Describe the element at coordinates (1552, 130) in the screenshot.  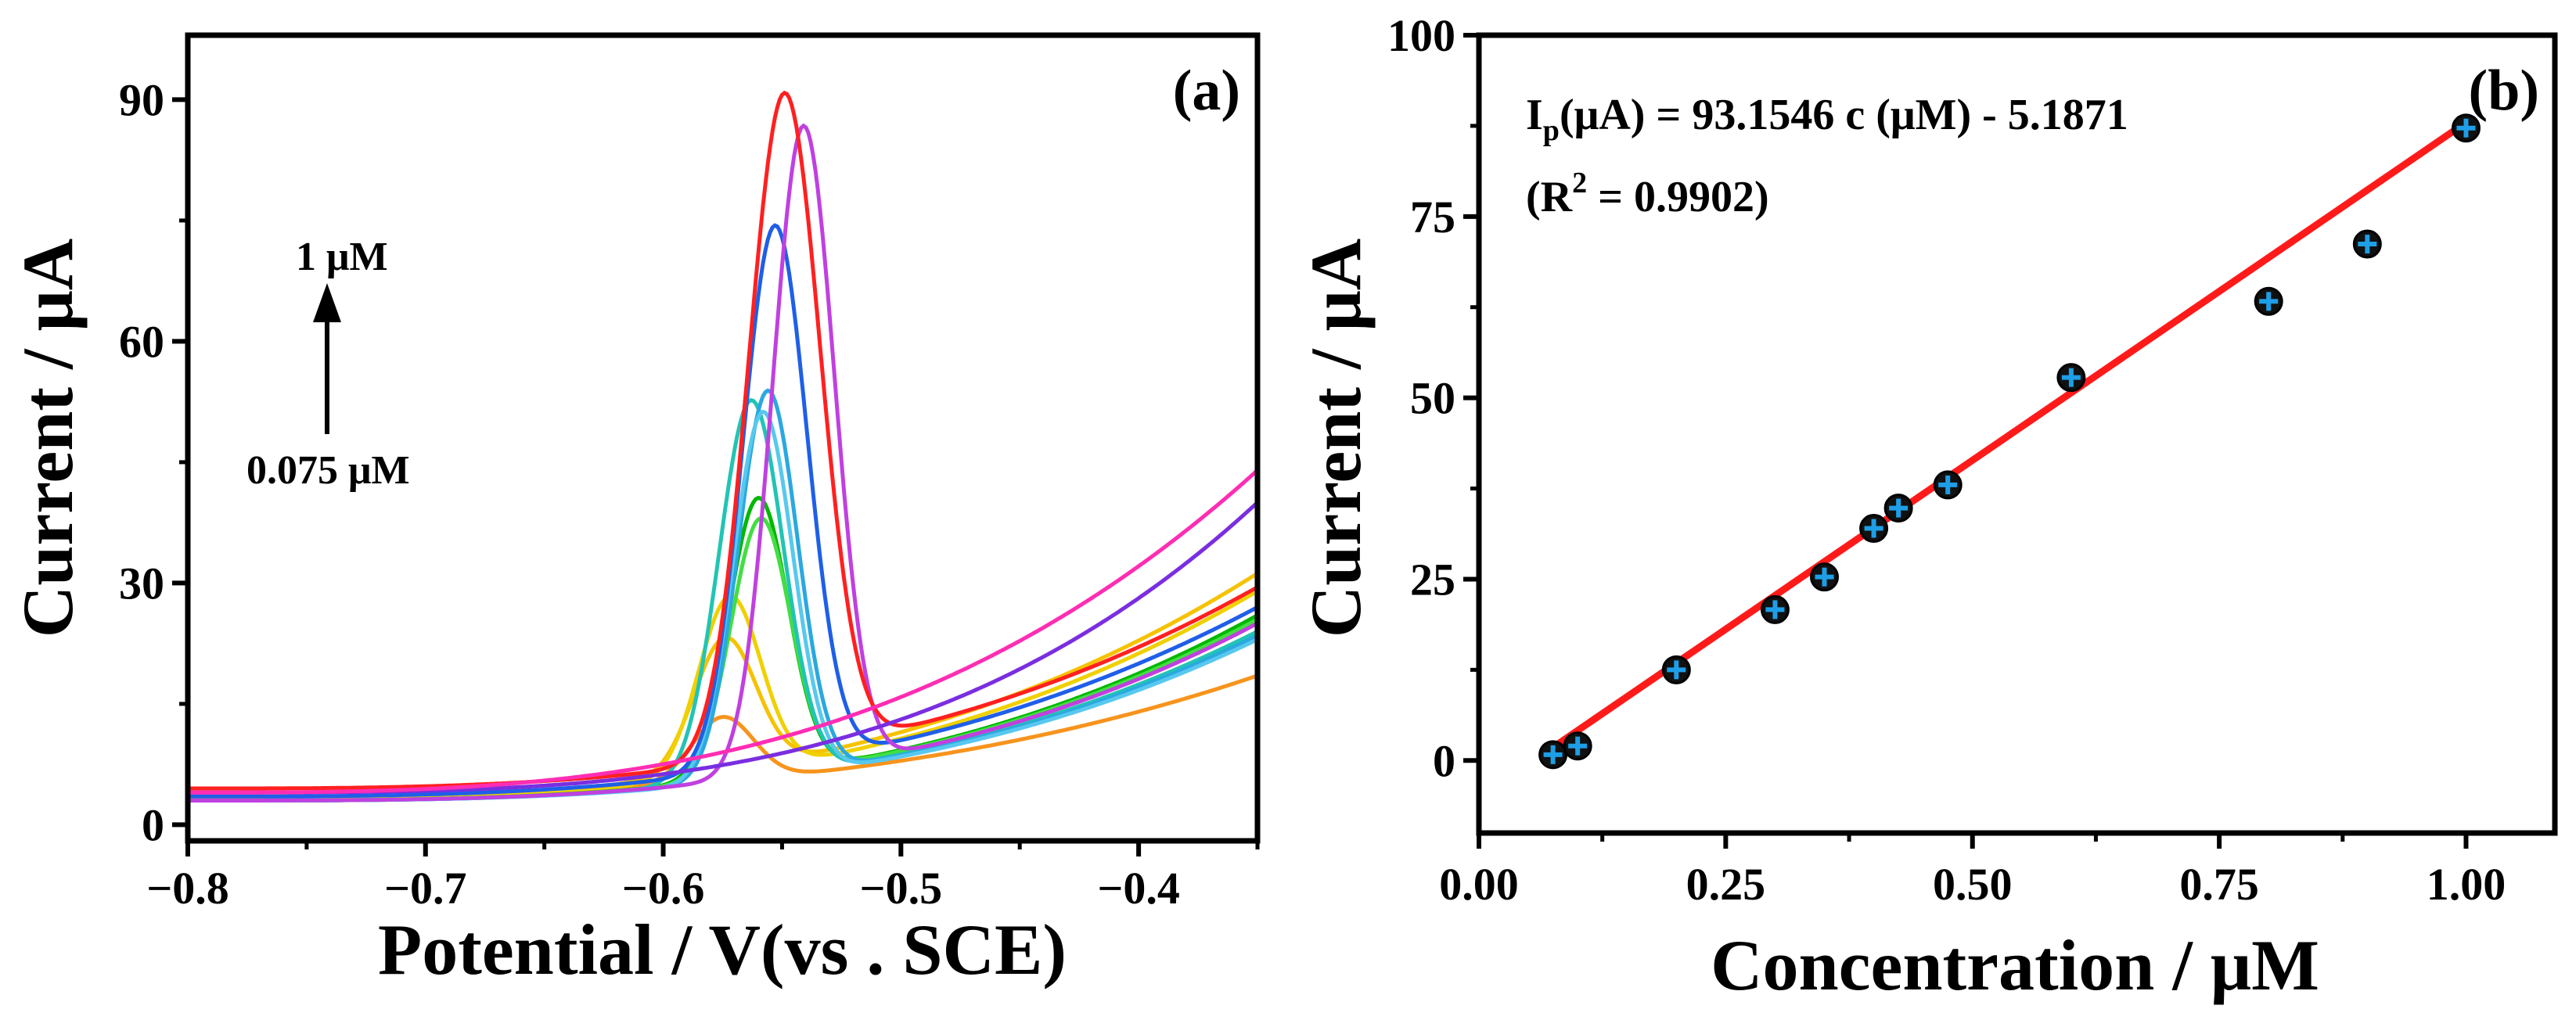
I see `eq-lhs-sub: p` at that location.